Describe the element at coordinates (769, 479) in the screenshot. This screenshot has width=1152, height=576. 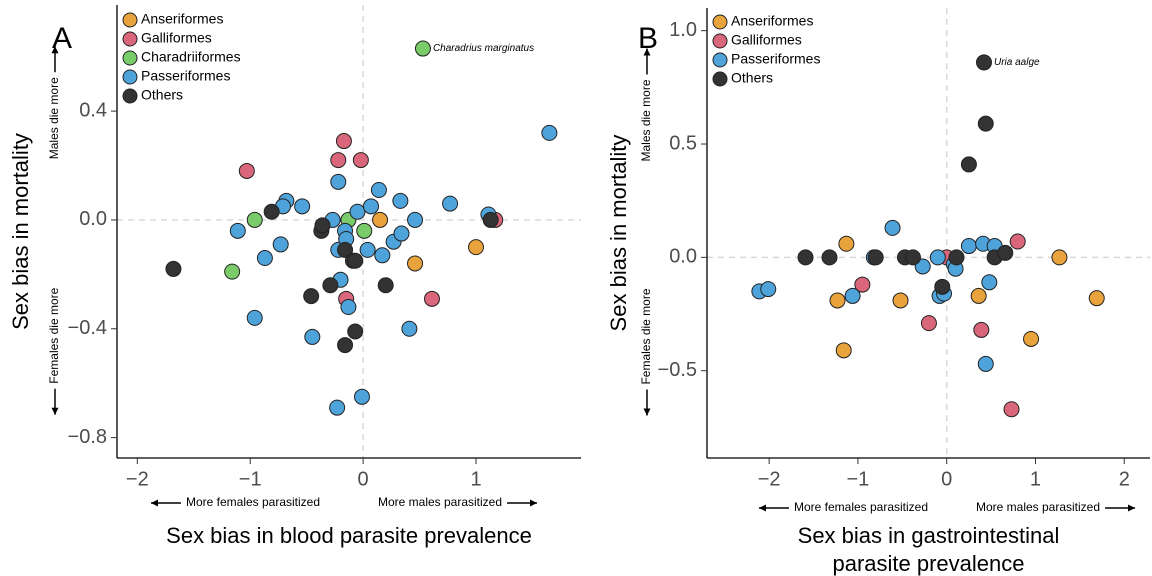
I see `x-tick-label: −2` at that location.